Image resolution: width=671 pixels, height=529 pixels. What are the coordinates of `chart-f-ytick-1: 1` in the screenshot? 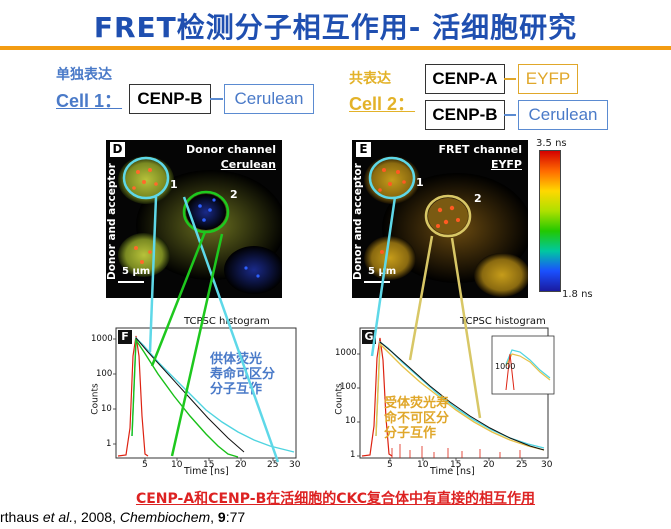 It's located at (109, 444).